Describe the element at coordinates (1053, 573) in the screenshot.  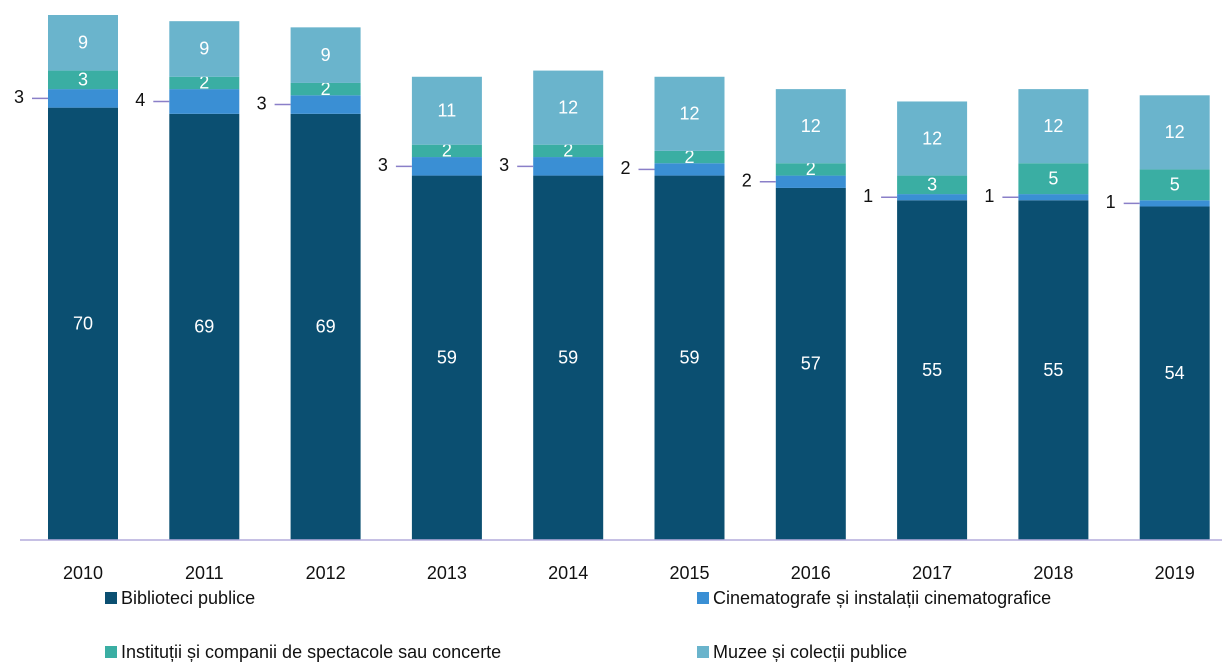
I see `x-tick-label: 2018` at that location.